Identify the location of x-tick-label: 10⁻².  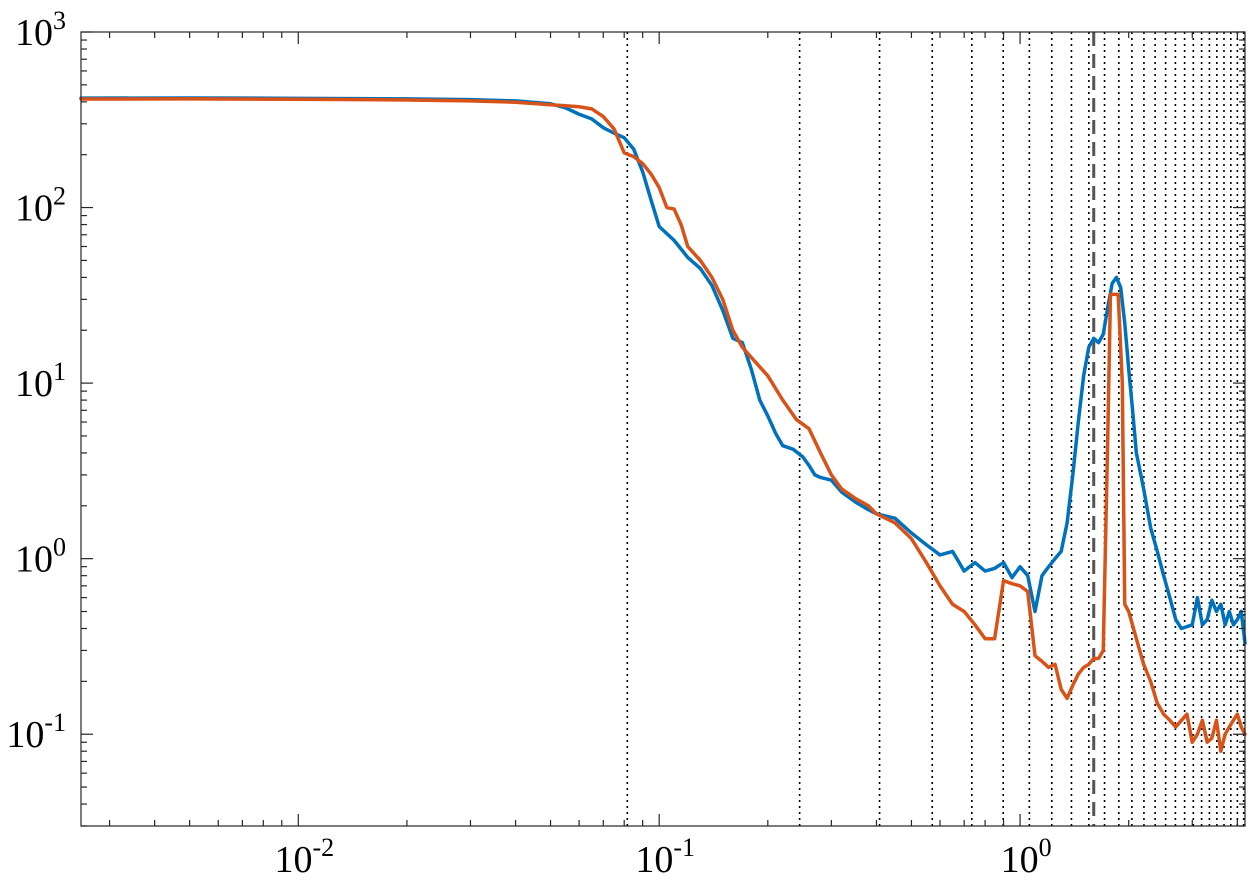
(304, 857).